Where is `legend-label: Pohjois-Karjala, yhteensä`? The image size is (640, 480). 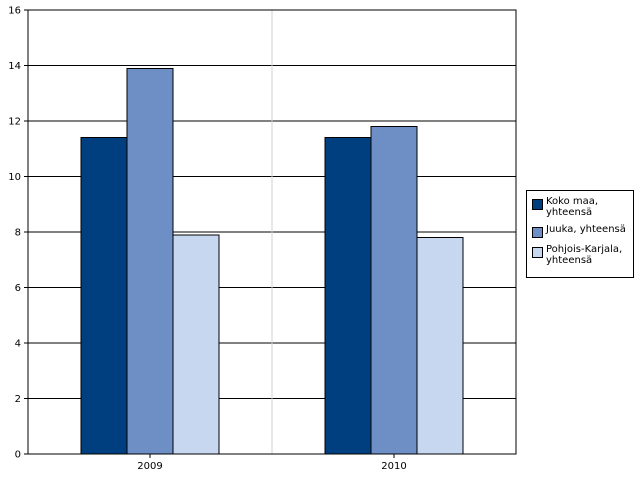
legend-label: Pohjois-Karjala, yhteensä is located at coordinates (584, 255).